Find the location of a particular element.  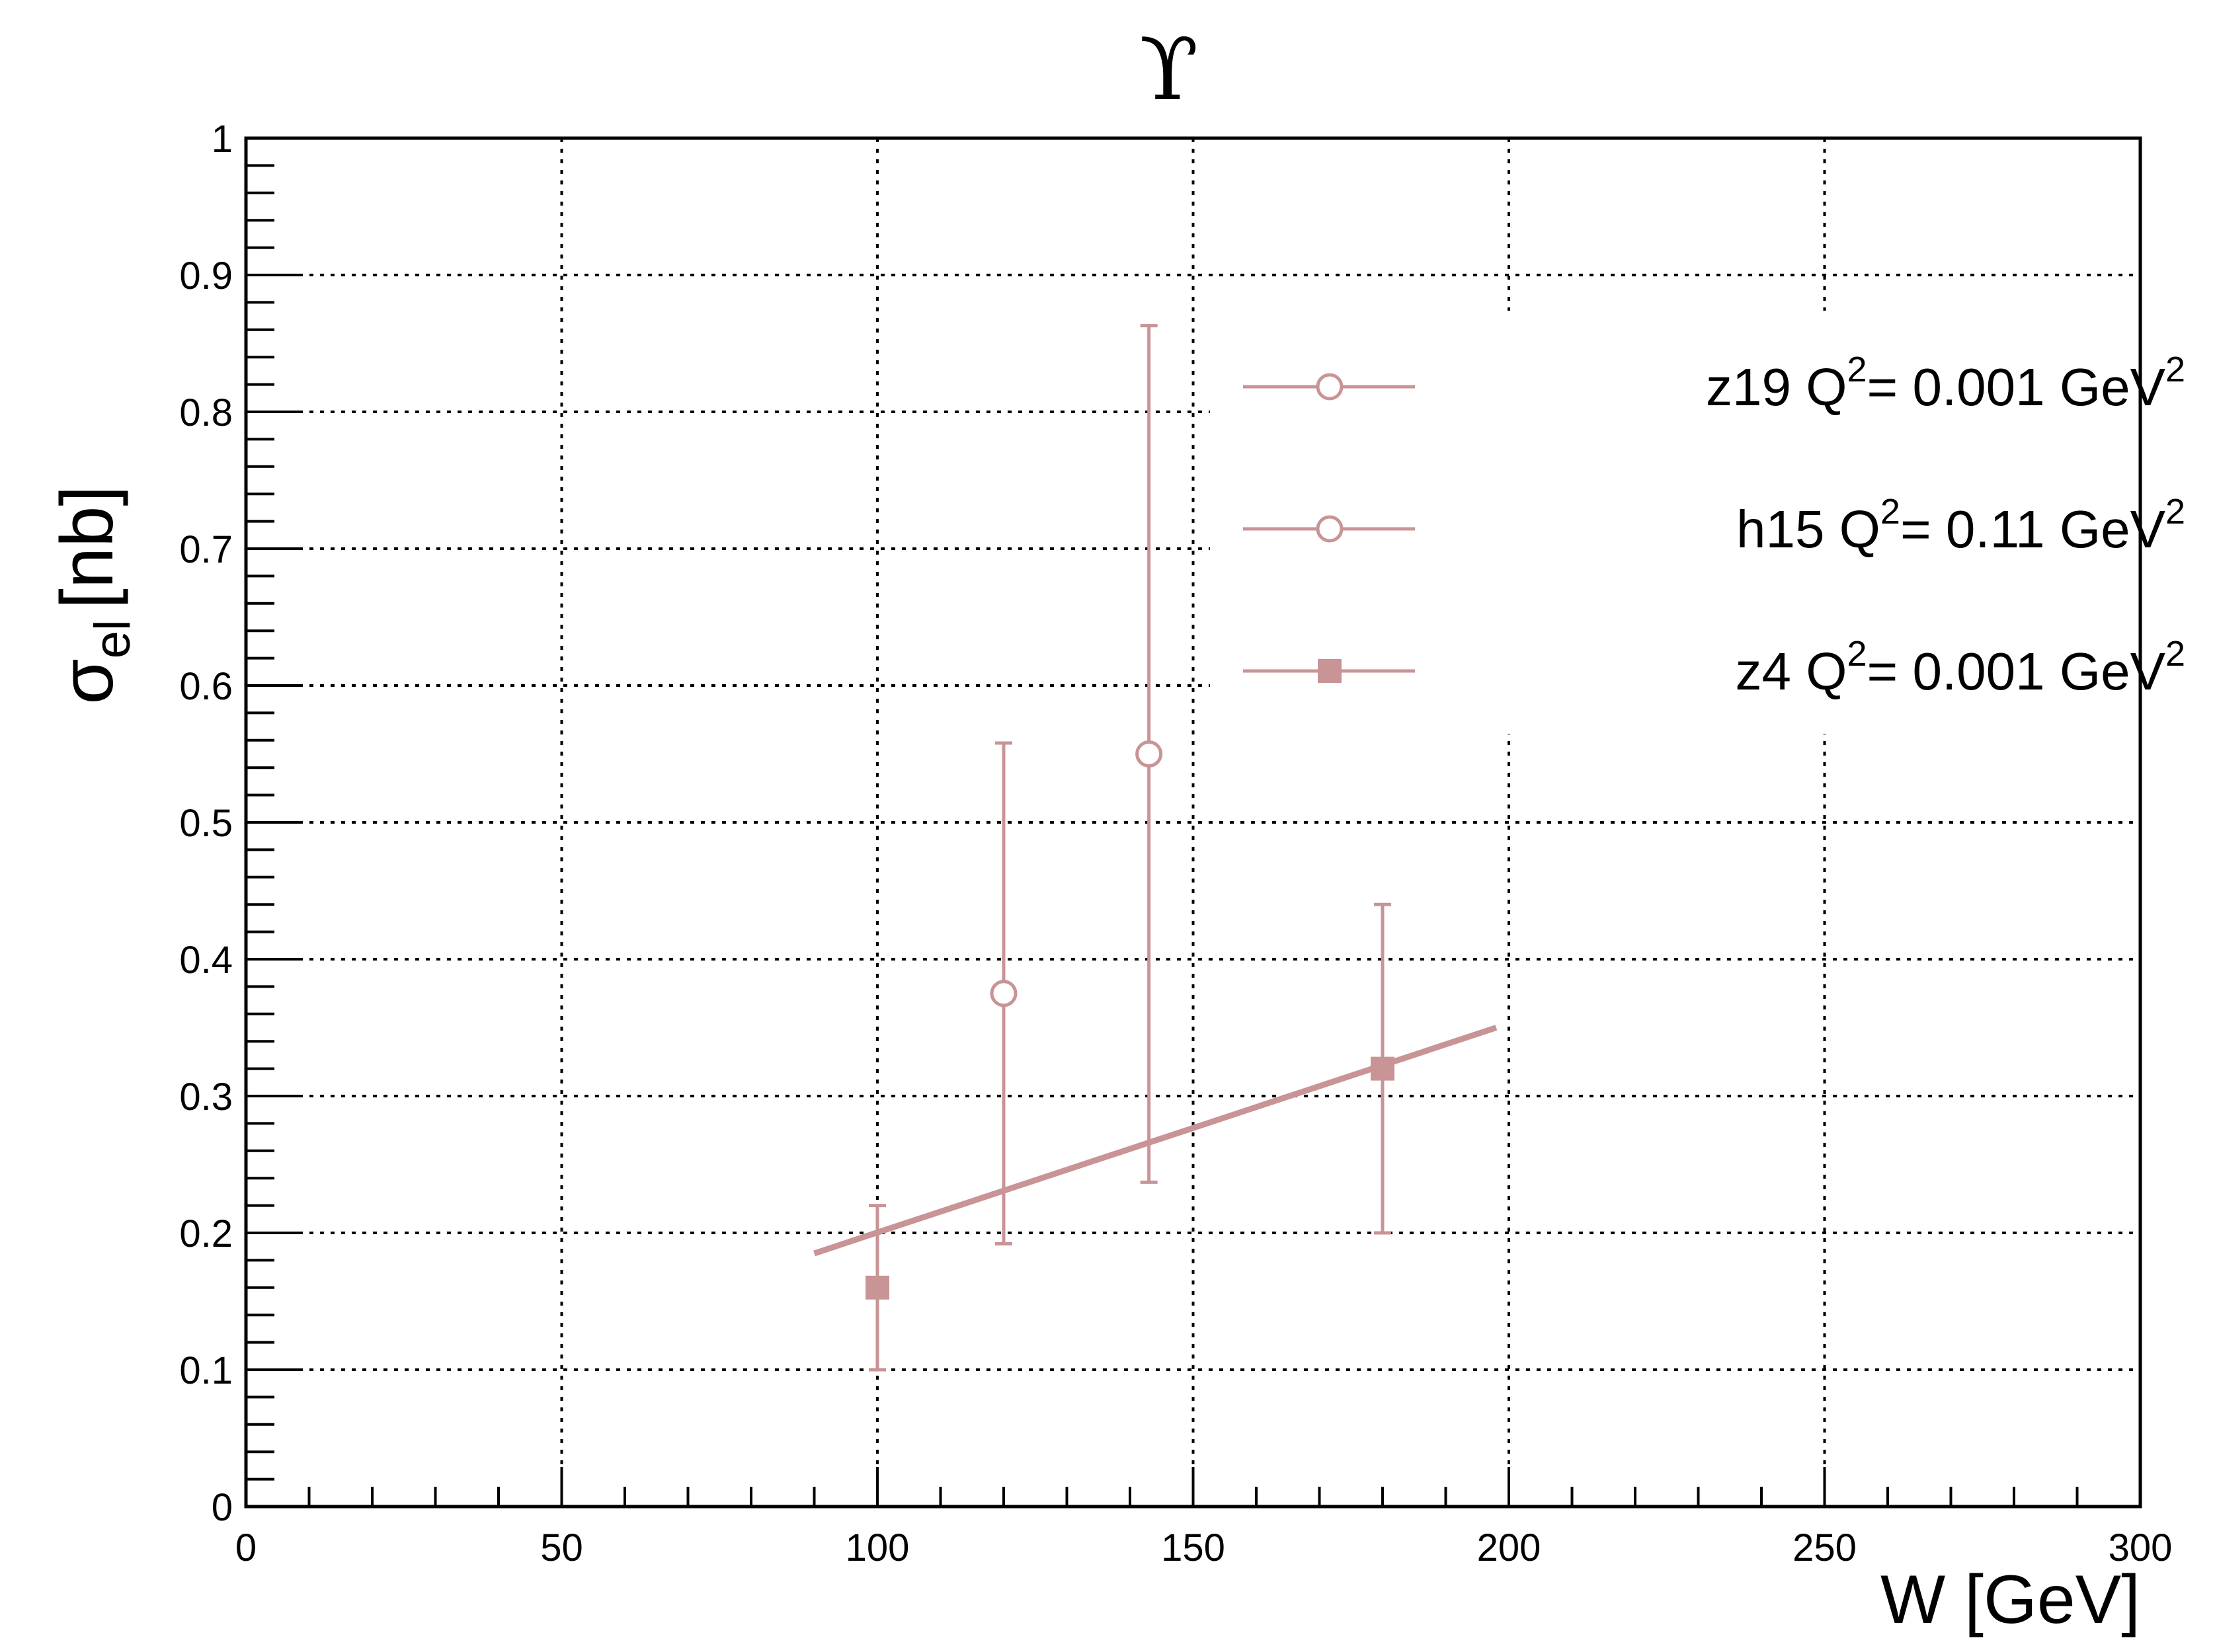

y-tick-labels: 0 0.1 0.2 0.3 0.4 0.5 0.6 0.7 0.8 0.9 1 is located at coordinates (206, 823).